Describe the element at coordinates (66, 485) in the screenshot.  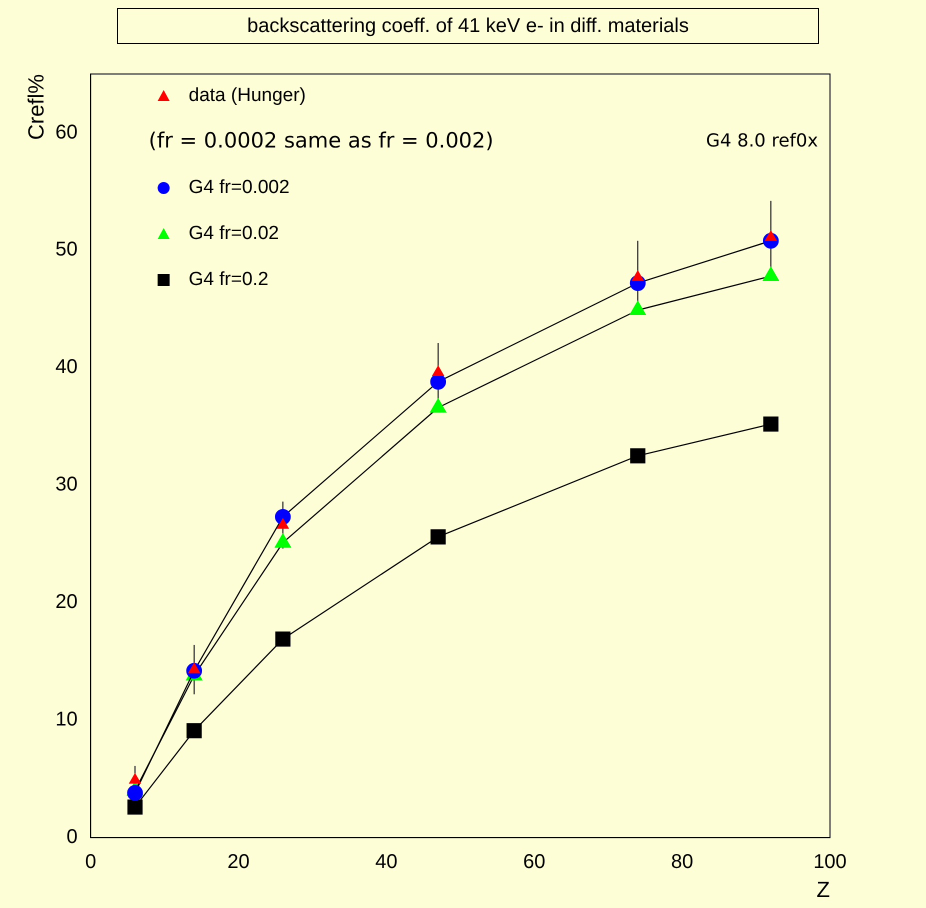
I see `y-tick-label: 30` at that location.